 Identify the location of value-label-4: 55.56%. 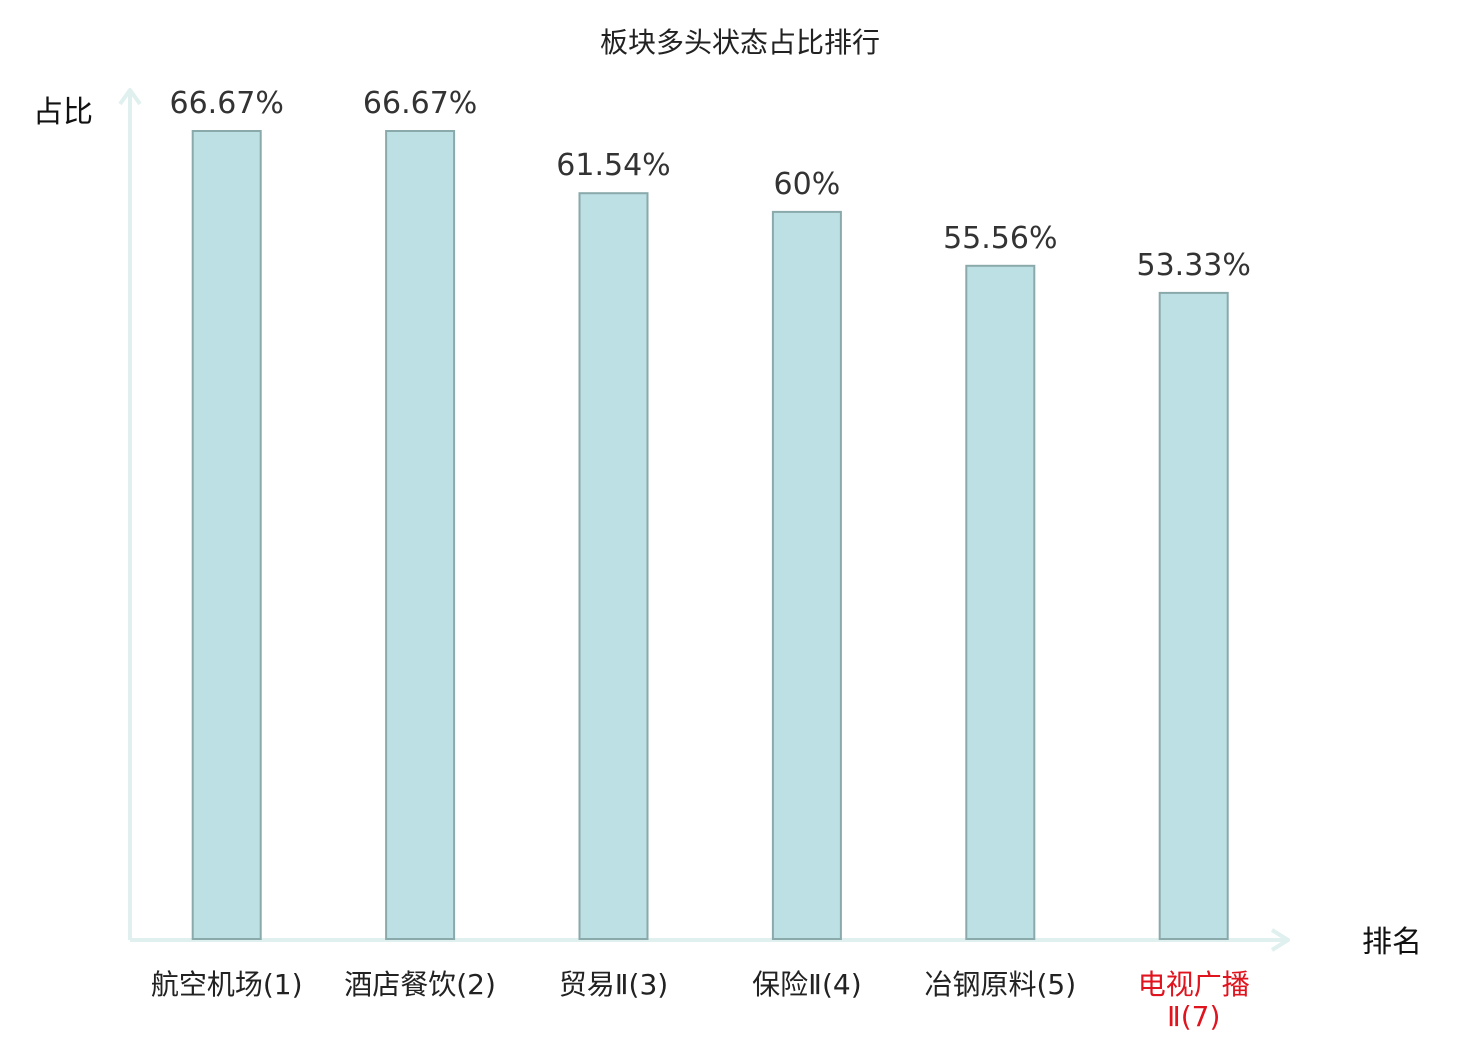
(1000, 238).